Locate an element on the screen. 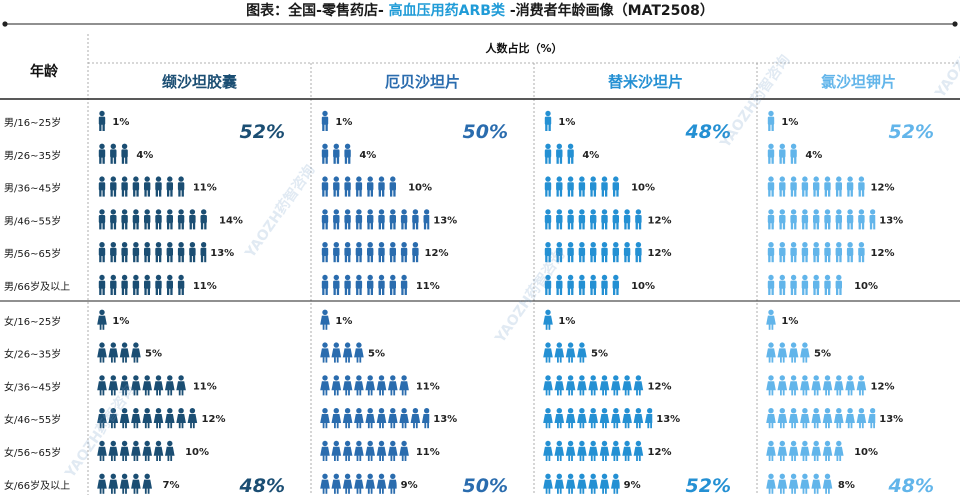  data-label: 11% is located at coordinates (428, 286).